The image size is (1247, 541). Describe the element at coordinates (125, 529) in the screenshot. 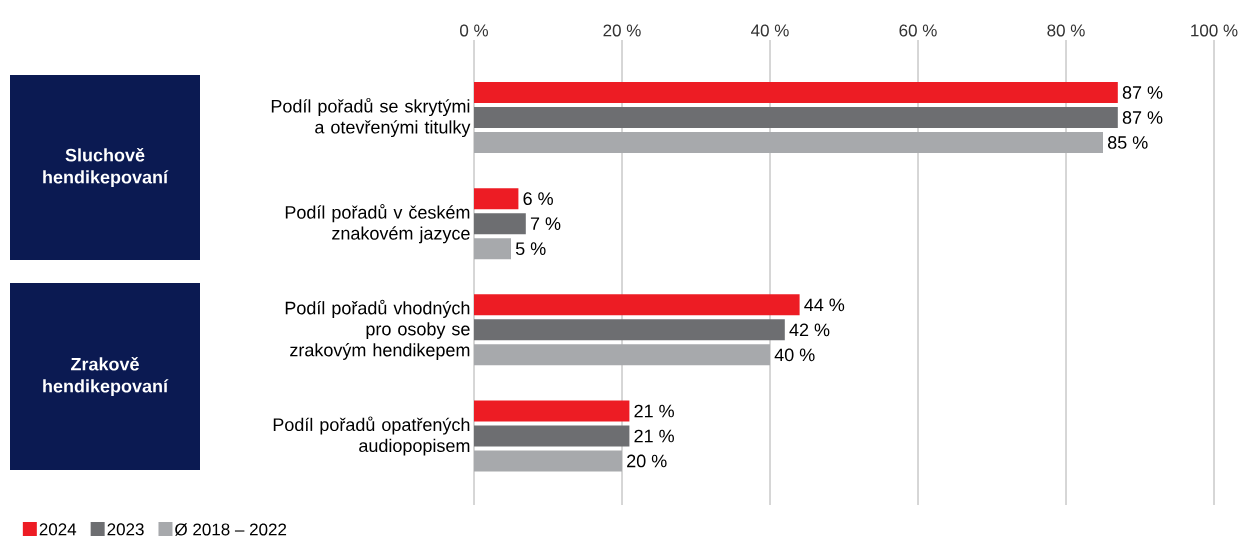

I see `legend-label: 2023` at that location.